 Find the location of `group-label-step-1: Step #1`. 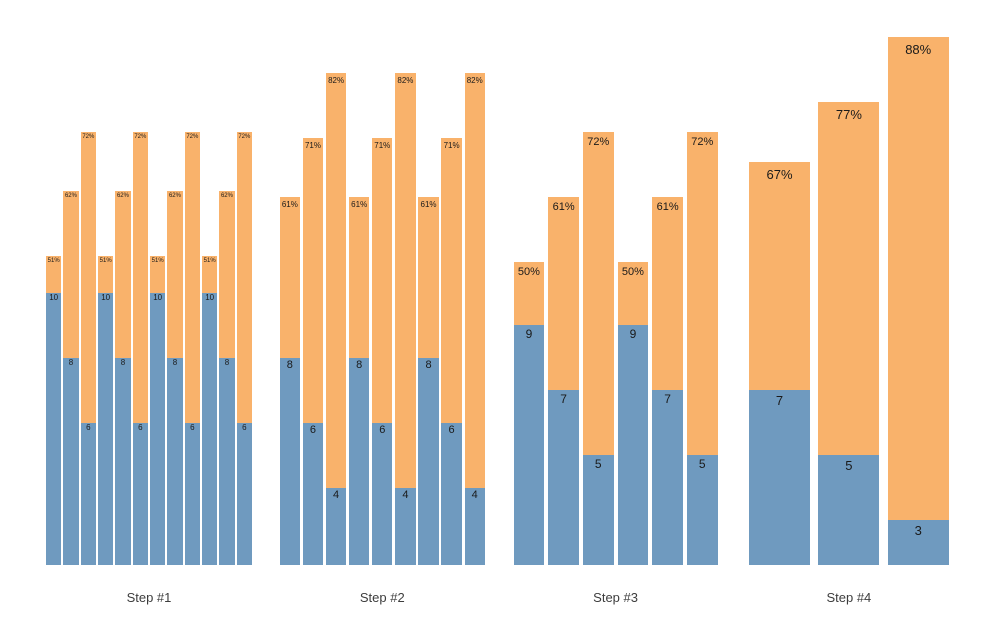

group-label-step-1: Step #1 is located at coordinates (149, 597).